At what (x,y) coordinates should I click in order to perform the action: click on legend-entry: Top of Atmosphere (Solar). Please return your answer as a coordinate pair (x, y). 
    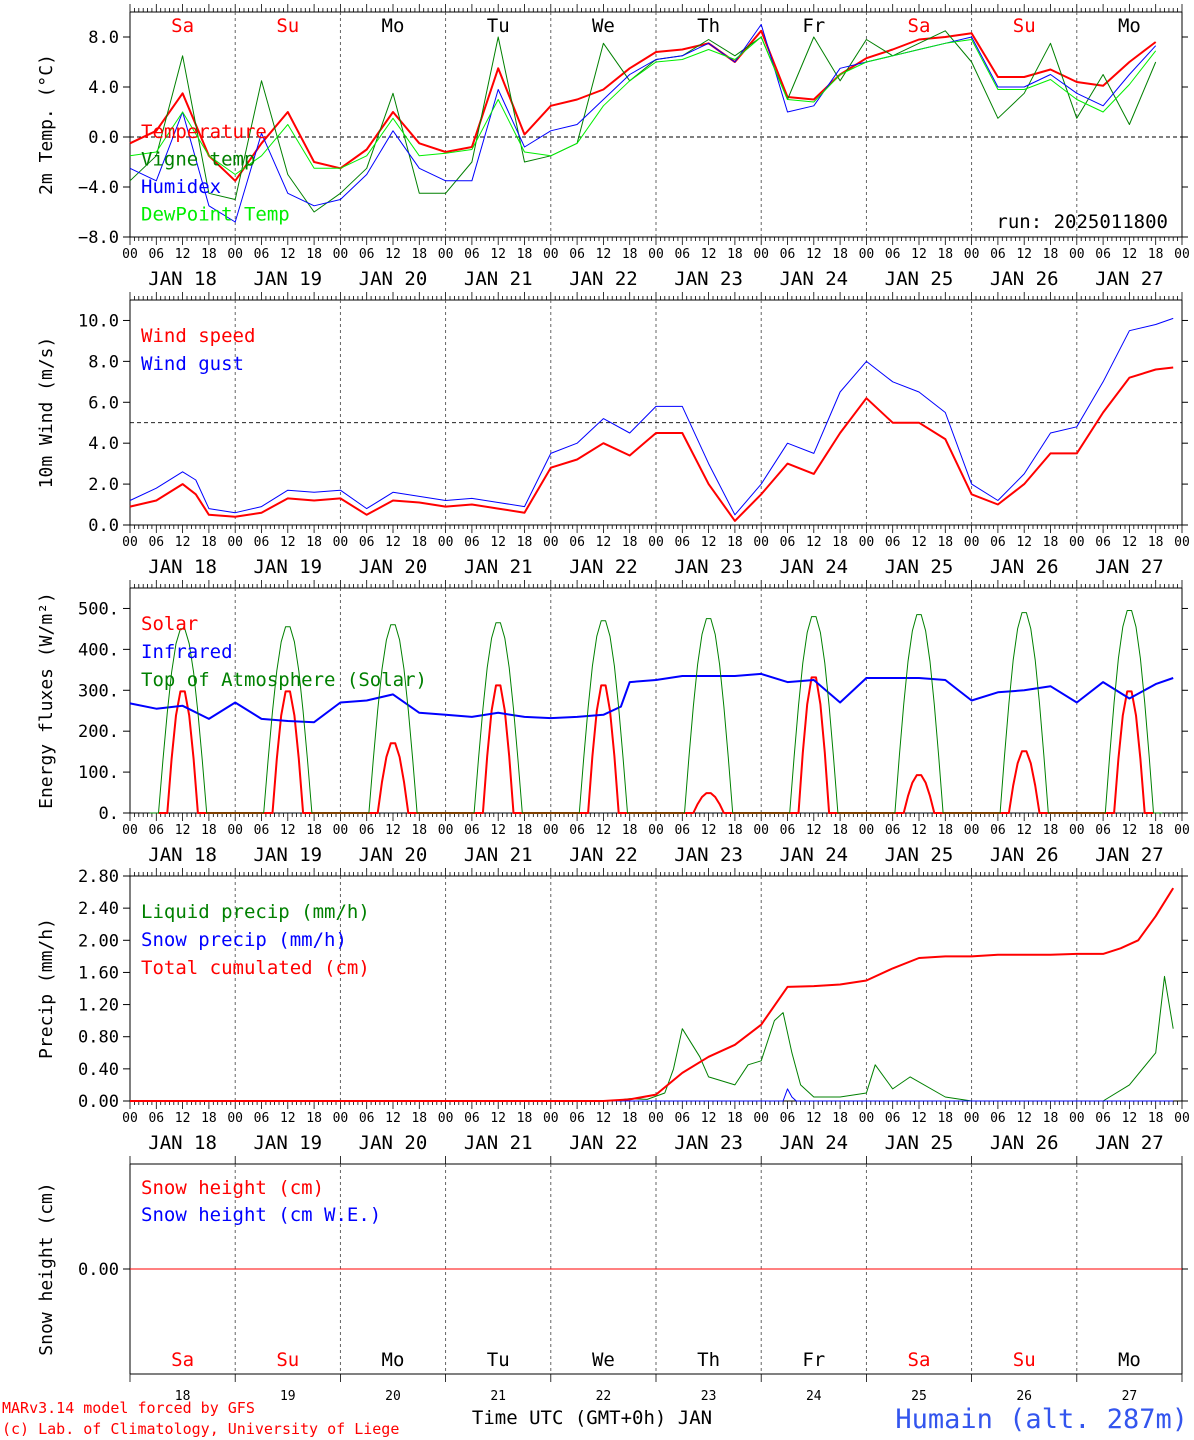
    Looking at the image, I should click on (284, 680).